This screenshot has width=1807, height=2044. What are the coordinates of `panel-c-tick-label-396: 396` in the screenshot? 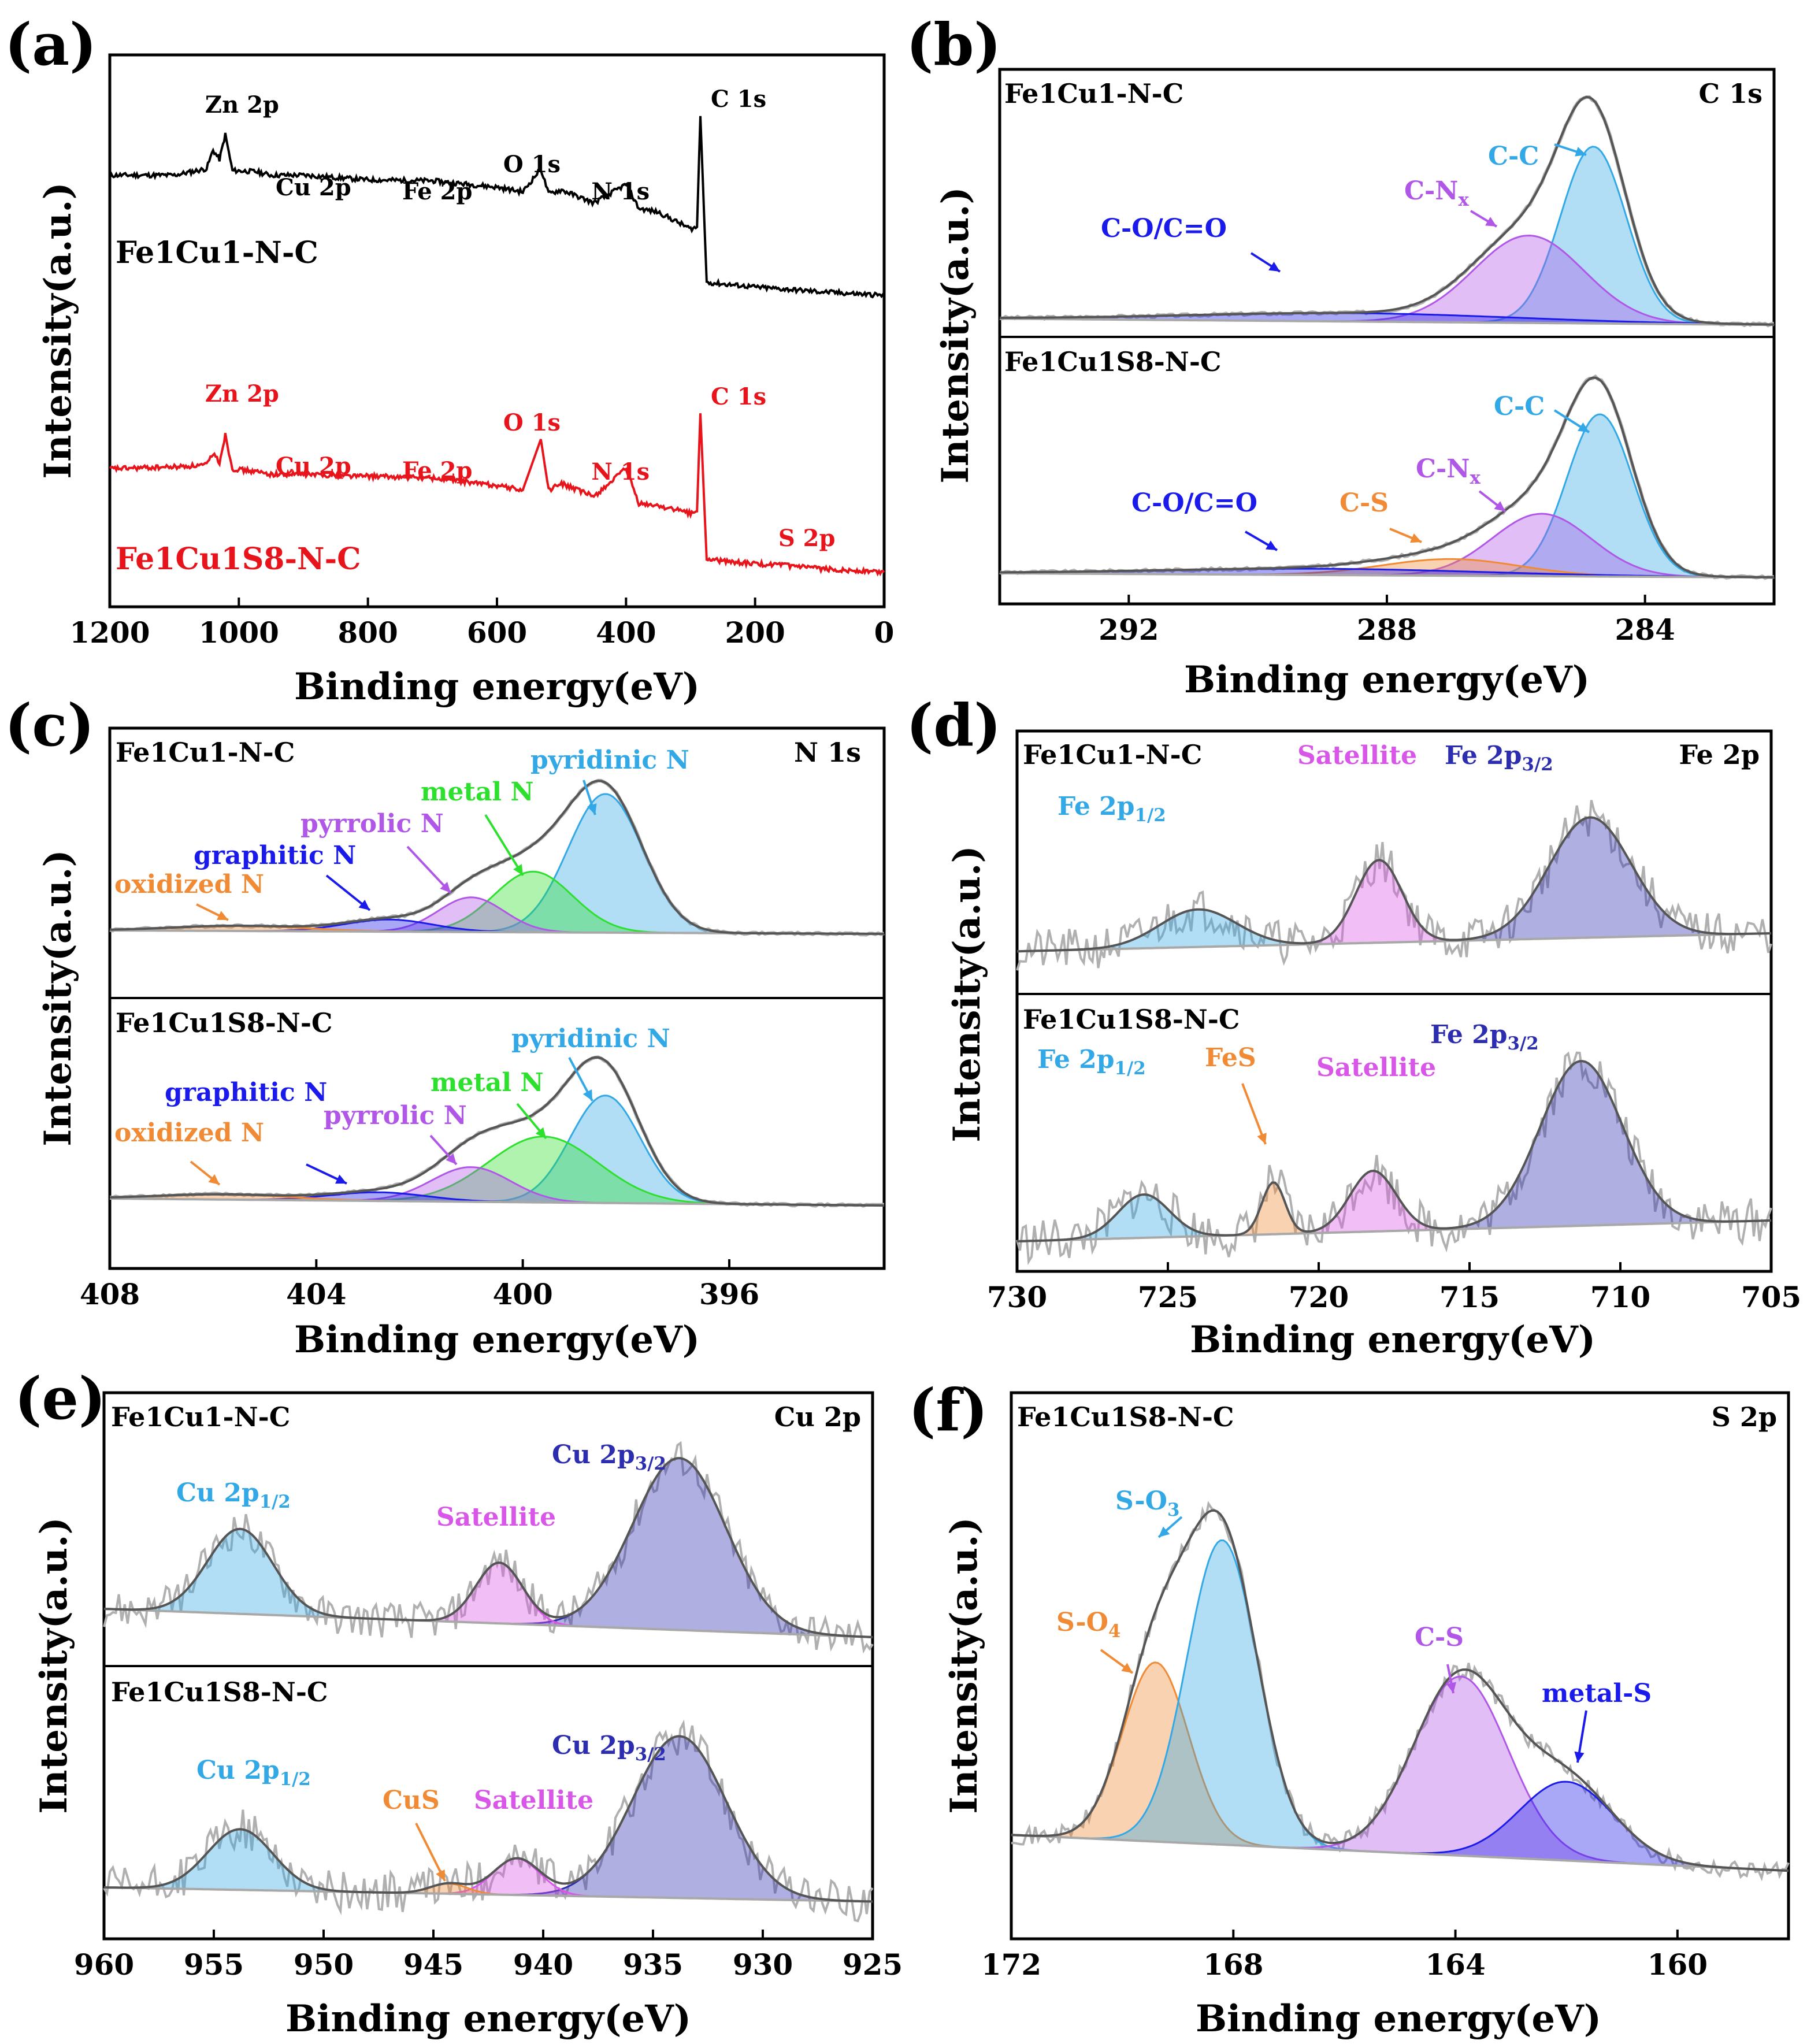 It's located at (729, 1294).